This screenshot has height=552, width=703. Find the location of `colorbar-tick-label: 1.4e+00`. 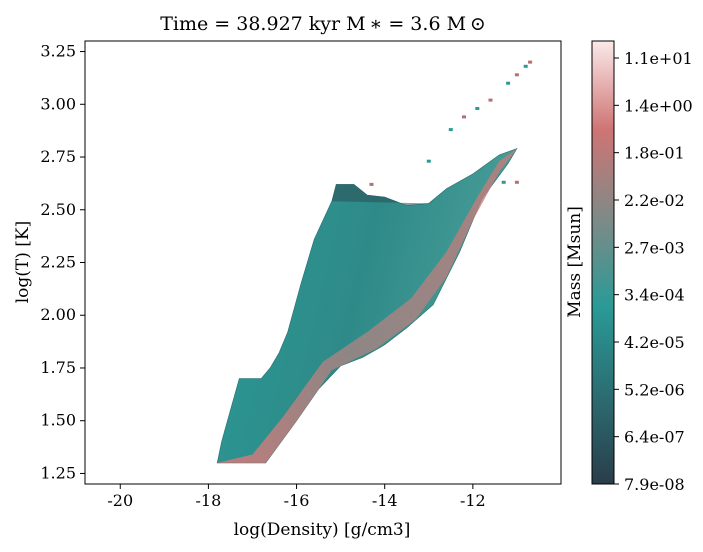

colorbar-tick-label: 1.4e+00 is located at coordinates (658, 105).